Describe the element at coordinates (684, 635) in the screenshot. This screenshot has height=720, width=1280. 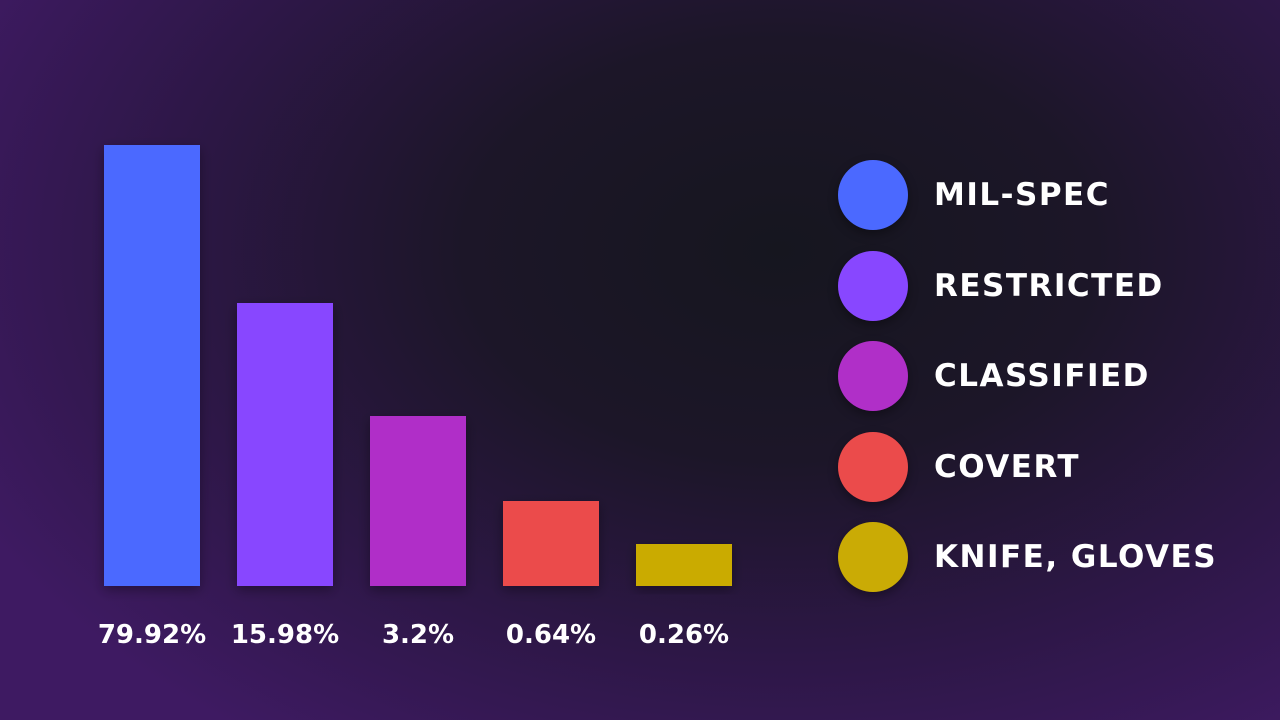
I see `data-label: 0.26%` at that location.